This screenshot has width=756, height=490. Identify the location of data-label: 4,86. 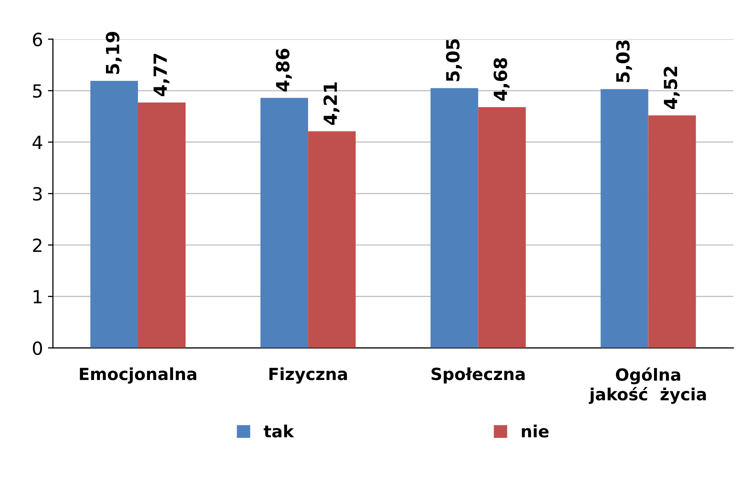
(284, 70).